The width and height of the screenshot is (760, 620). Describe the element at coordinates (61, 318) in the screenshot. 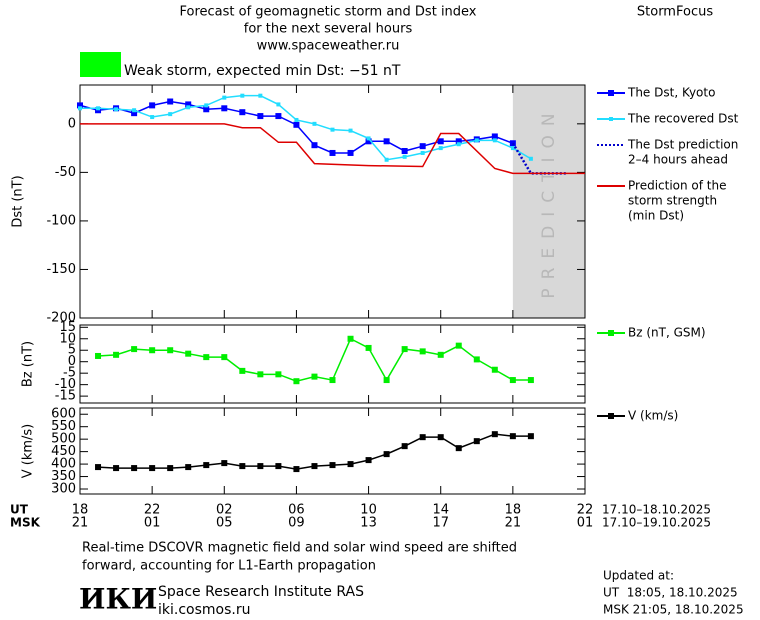

I see `y-tick-label: -200` at that location.